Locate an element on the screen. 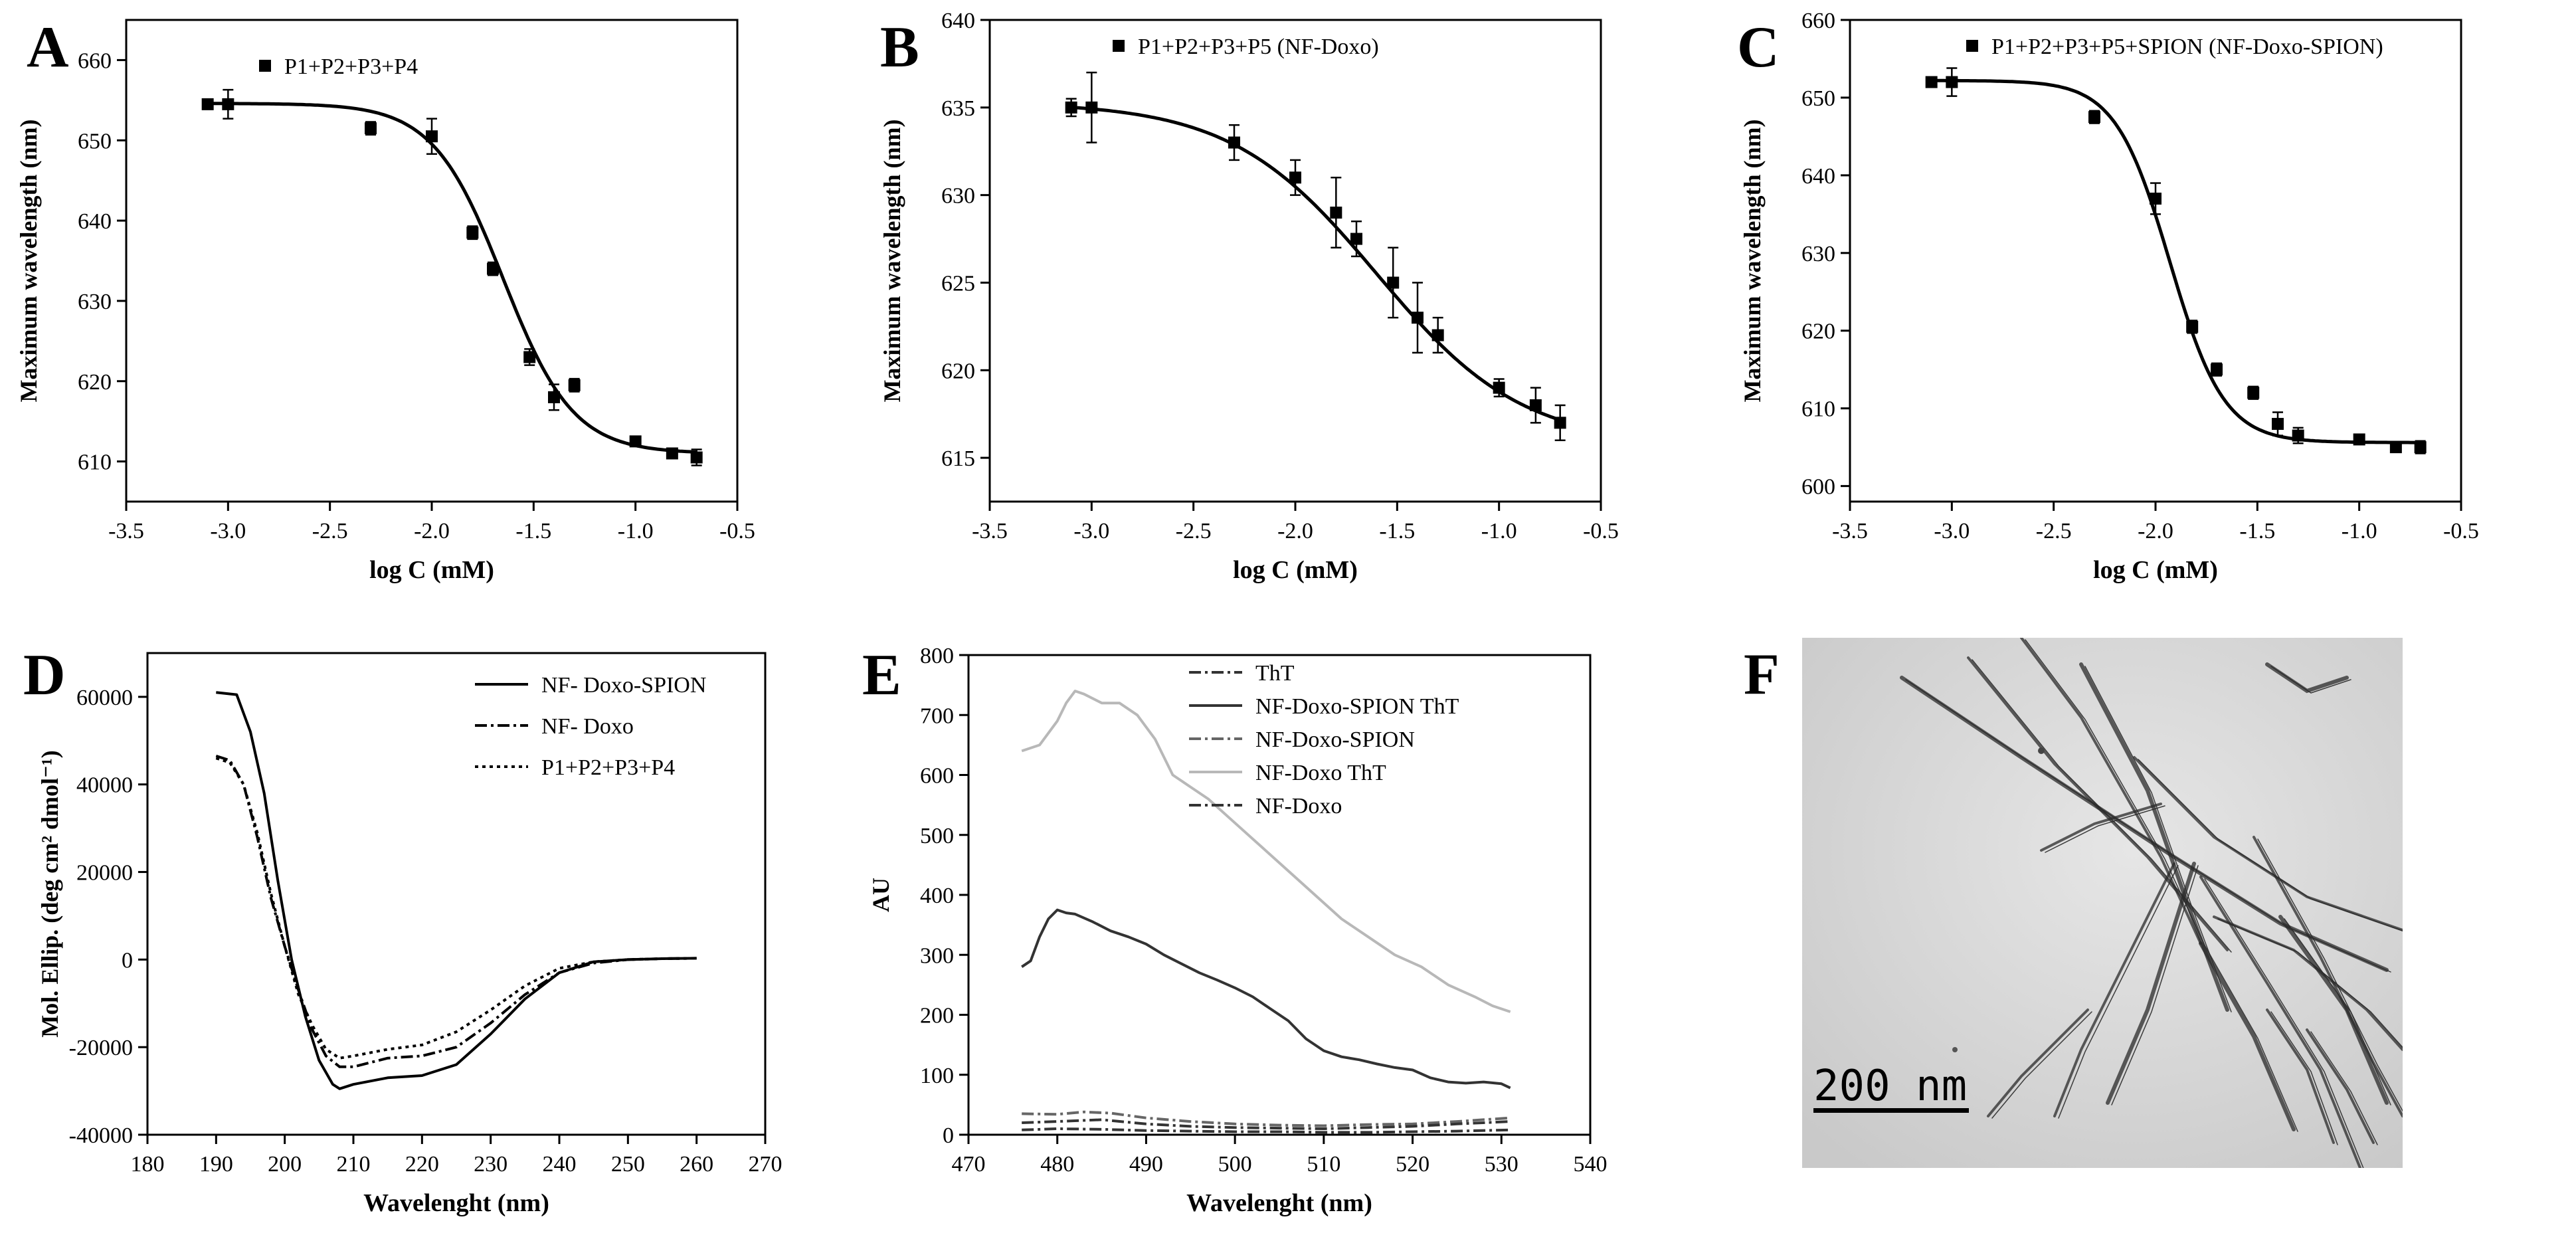 The height and width of the screenshot is (1245, 2576). legend-label: NF-Doxo is located at coordinates (1298, 806).